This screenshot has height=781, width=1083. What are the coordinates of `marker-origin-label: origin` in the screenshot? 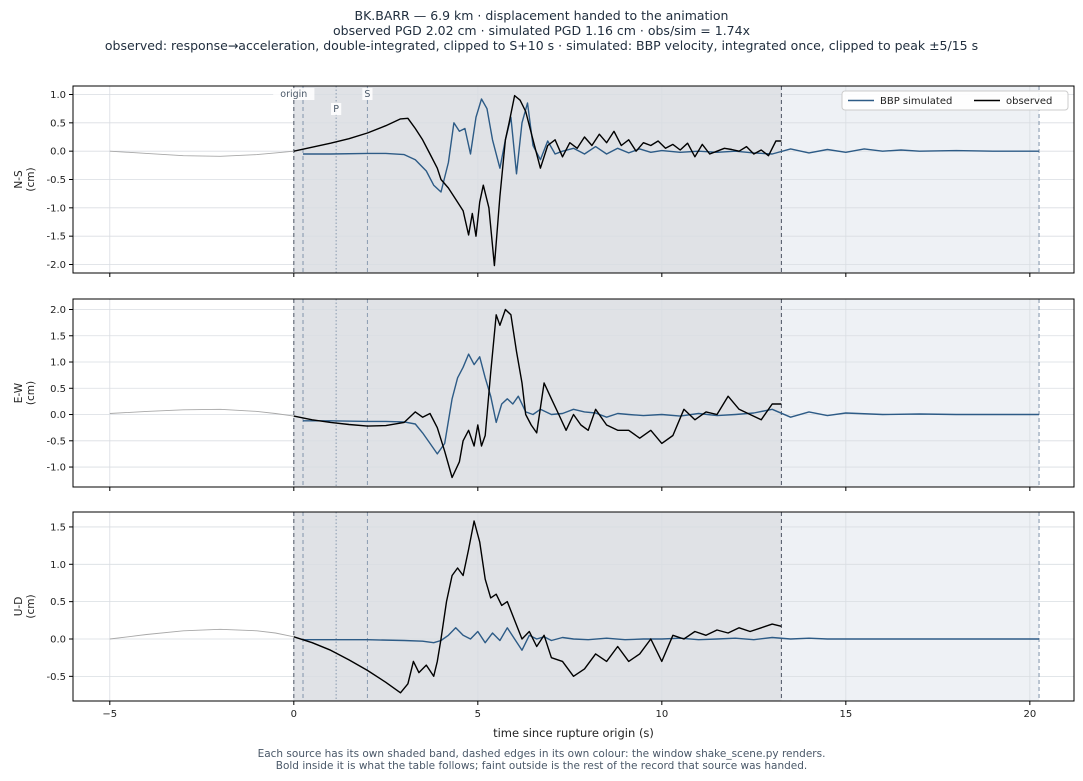 It's located at (293, 94).